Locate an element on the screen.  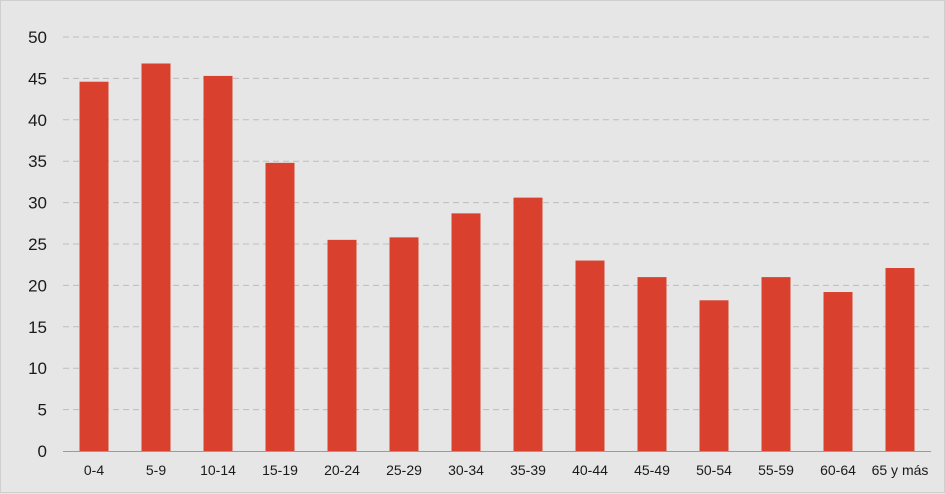
y-tick-label: 35 is located at coordinates (37, 161).